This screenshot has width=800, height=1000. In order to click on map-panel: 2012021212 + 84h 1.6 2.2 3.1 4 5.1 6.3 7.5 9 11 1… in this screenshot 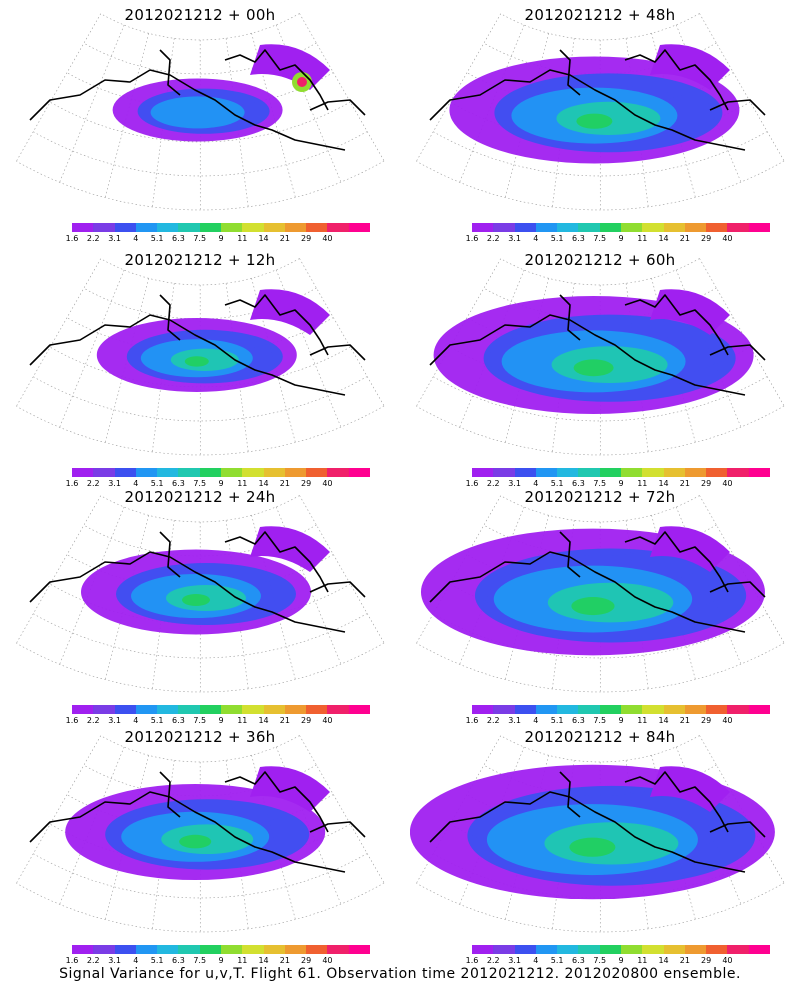, I will do `click(600, 843)`.